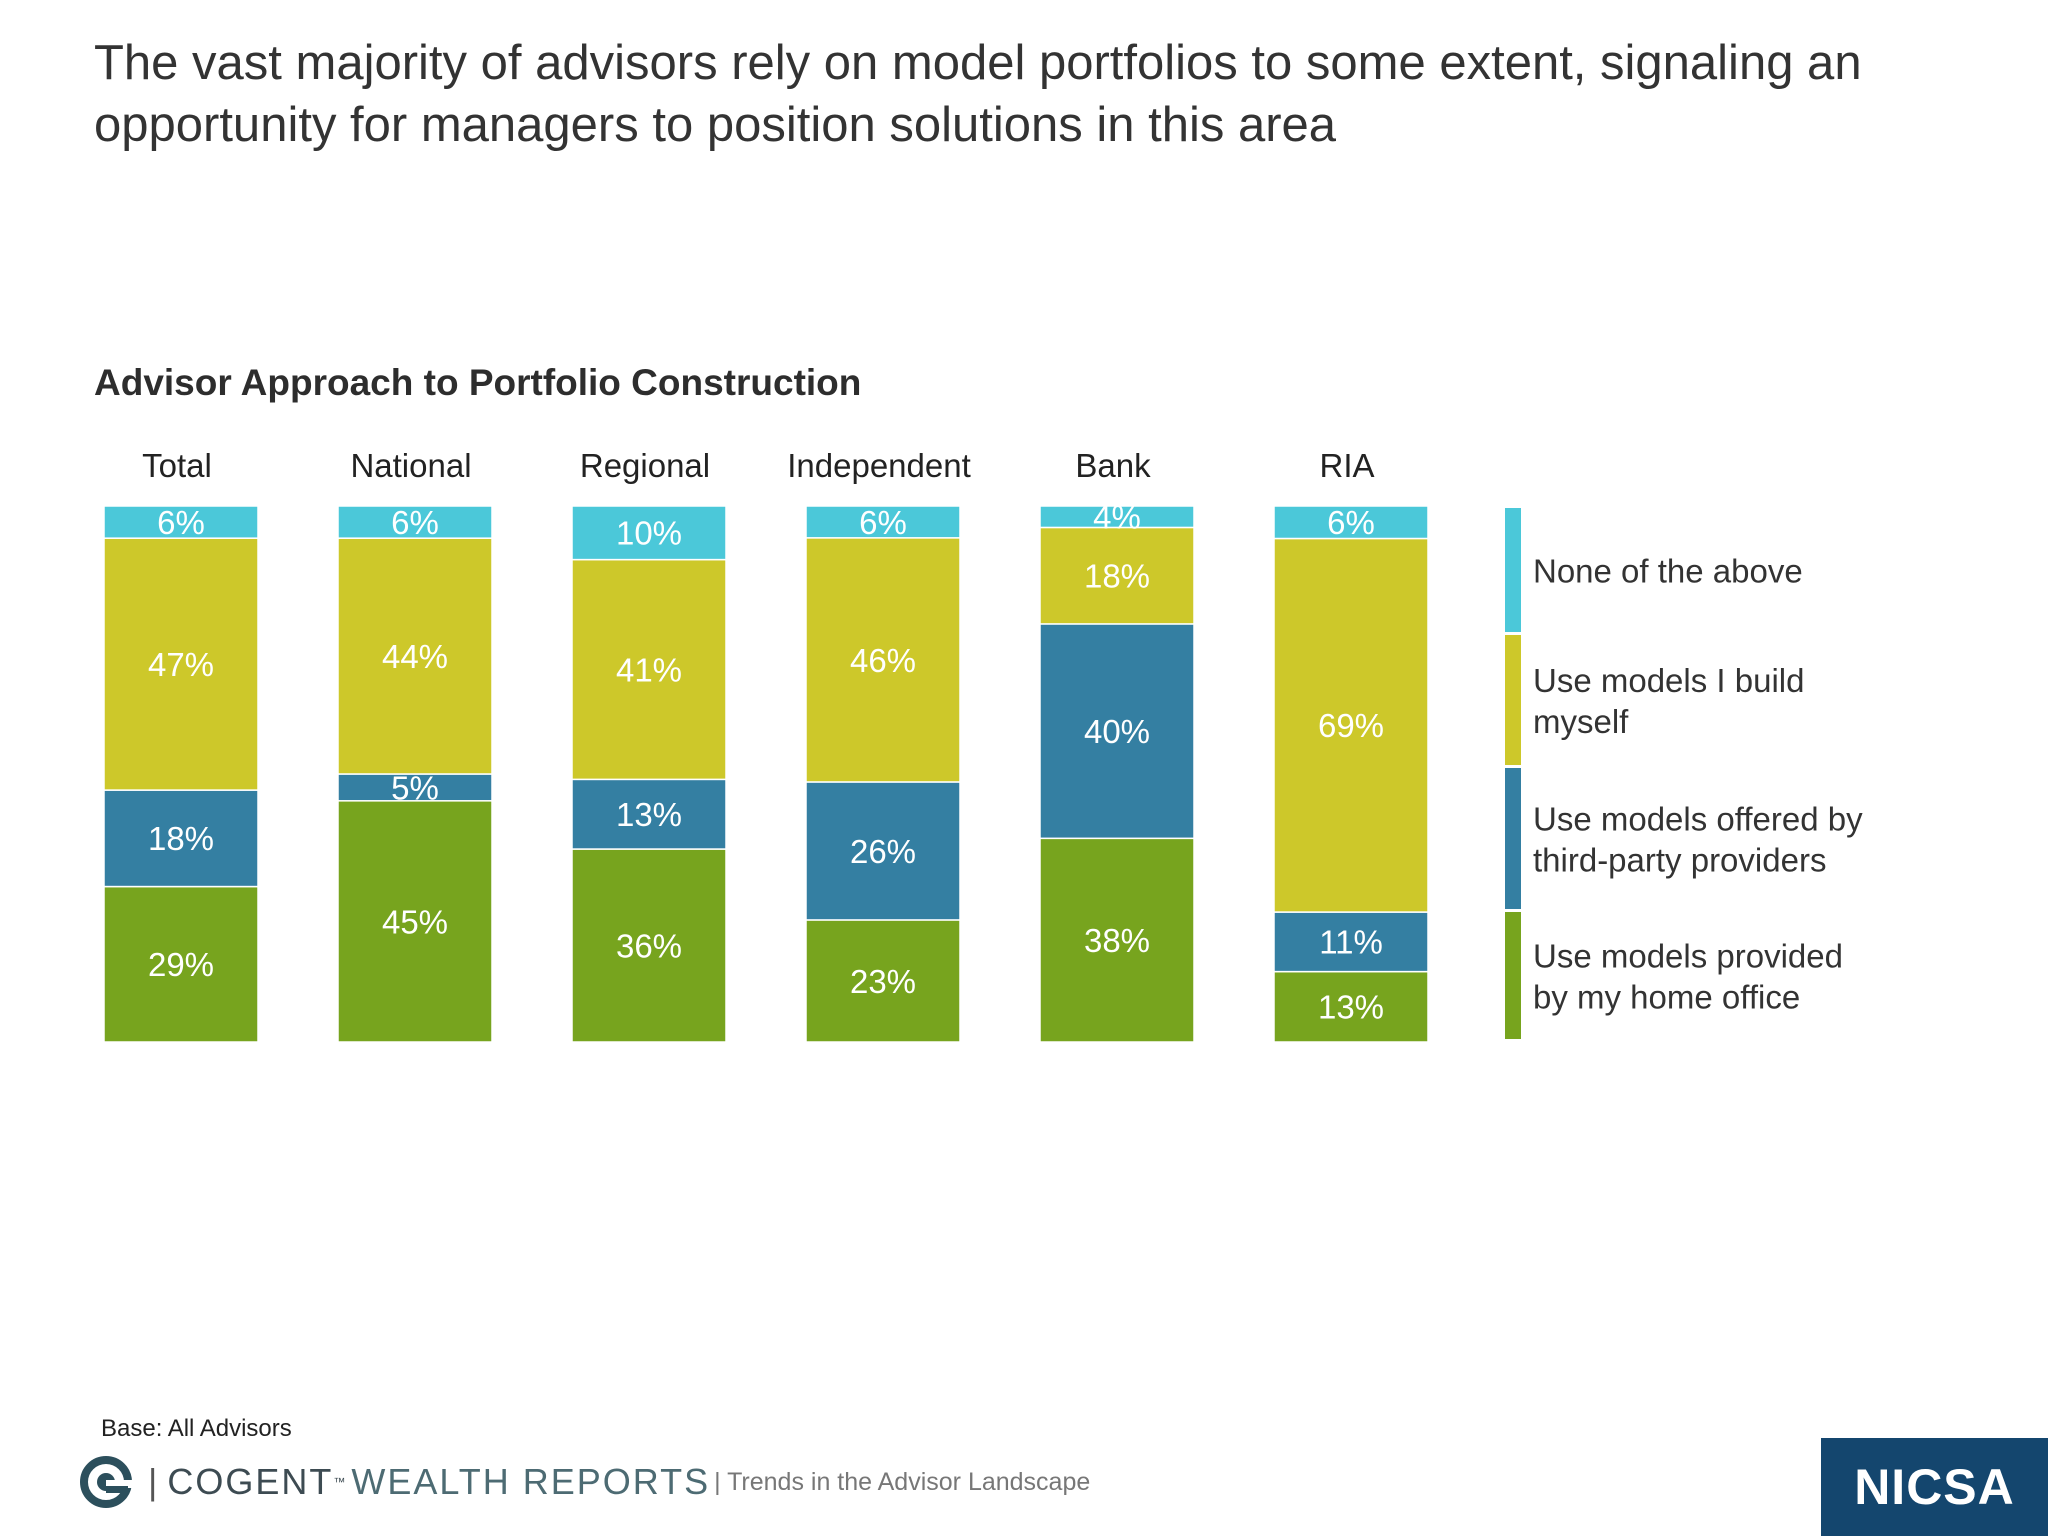 This screenshot has width=2048, height=1536. I want to click on legend-swatch-use-models-provided-by-my-home-office, so click(1513, 975).